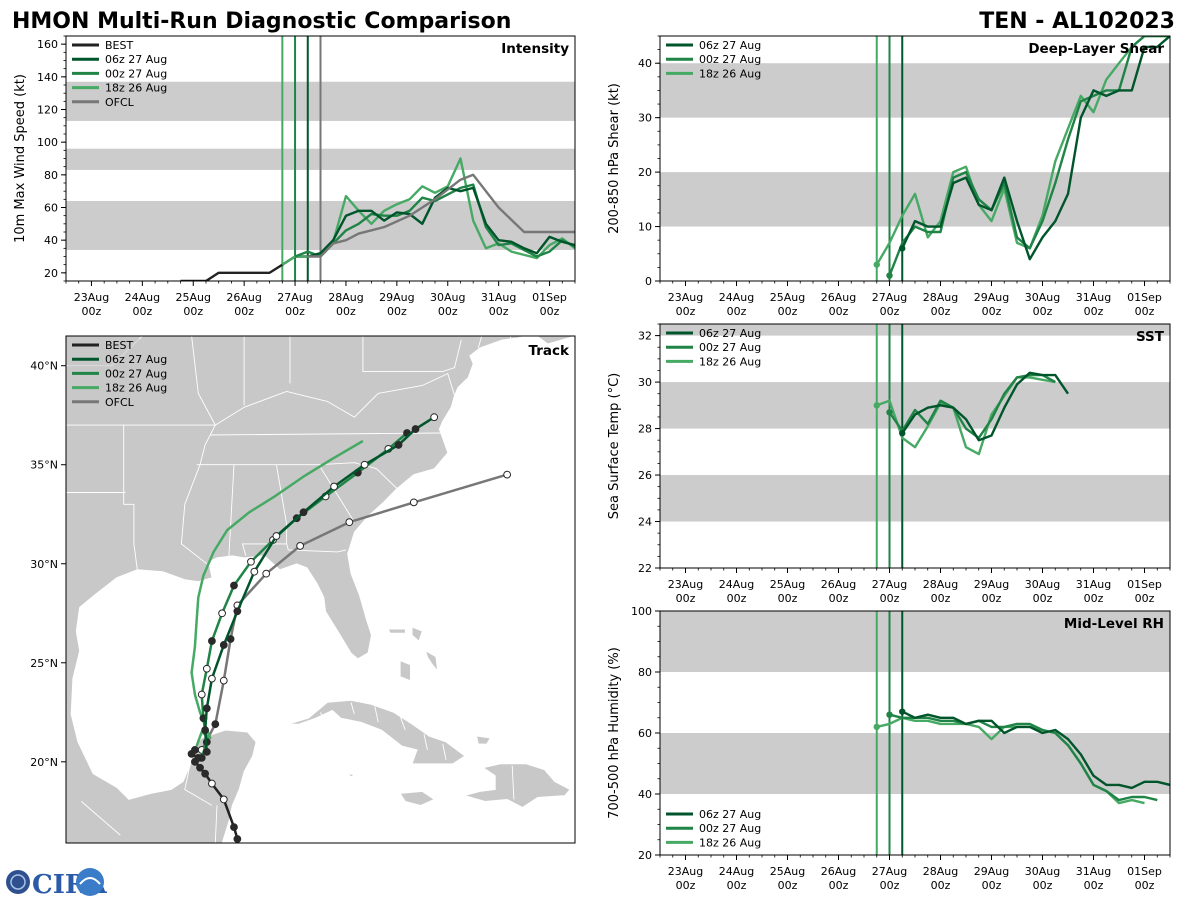  I want to click on legend-label: 18z 26 Aug, so click(730, 842).